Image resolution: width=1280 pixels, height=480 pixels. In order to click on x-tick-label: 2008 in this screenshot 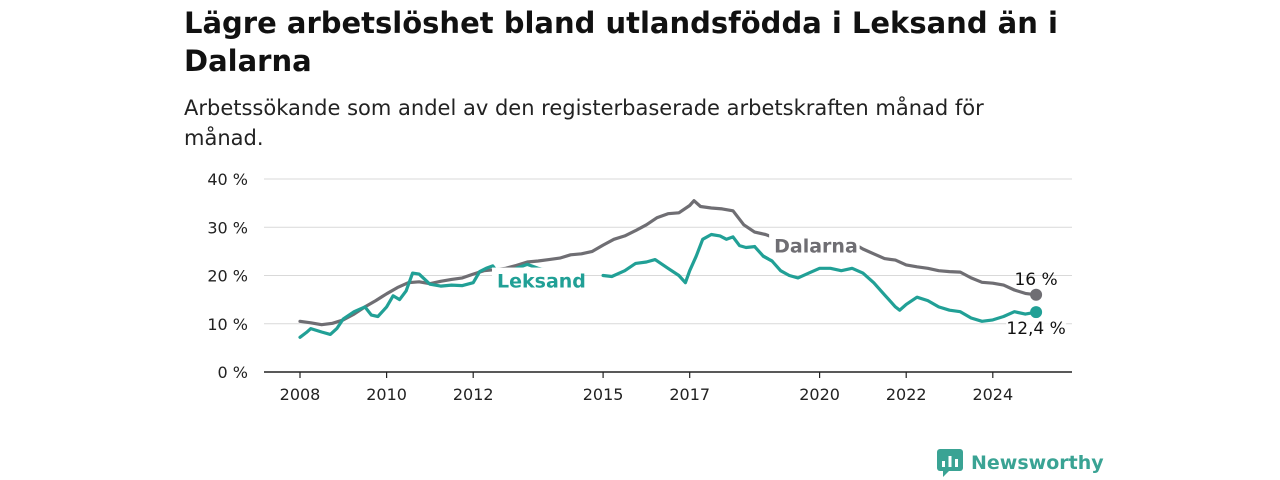, I will do `click(300, 394)`.